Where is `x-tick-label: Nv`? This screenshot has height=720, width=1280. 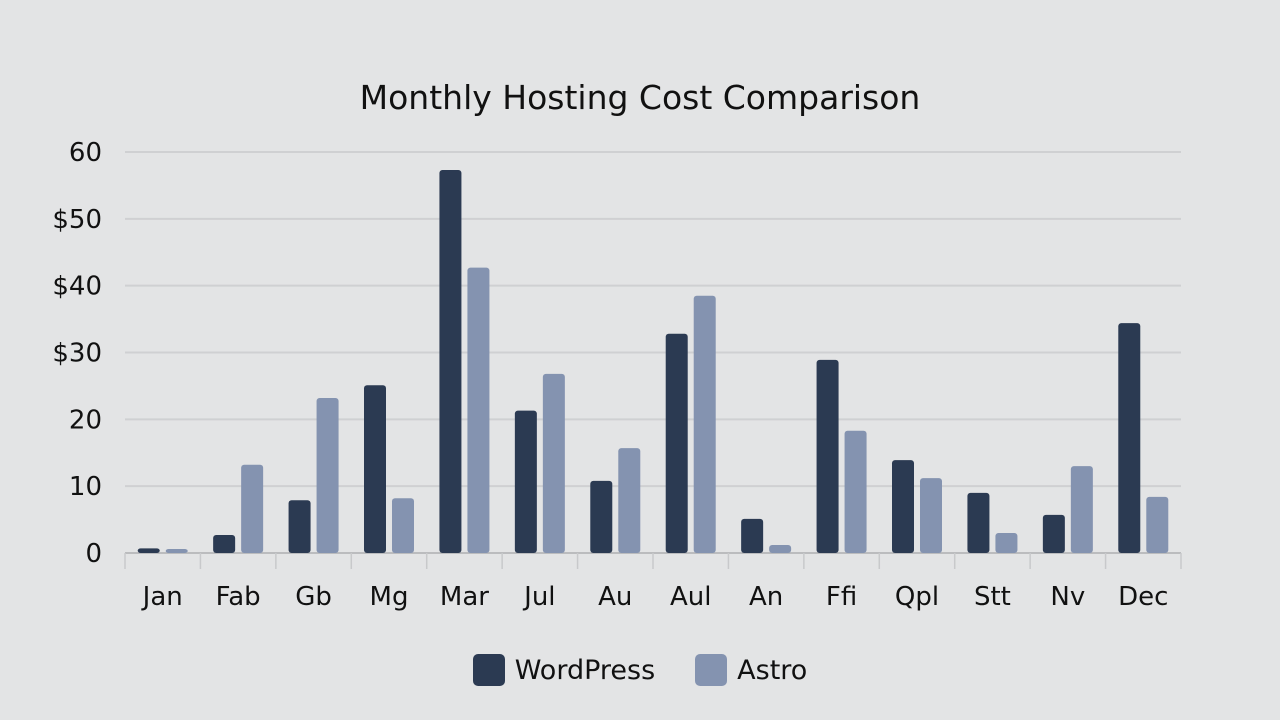 x-tick-label: Nv is located at coordinates (1067, 597).